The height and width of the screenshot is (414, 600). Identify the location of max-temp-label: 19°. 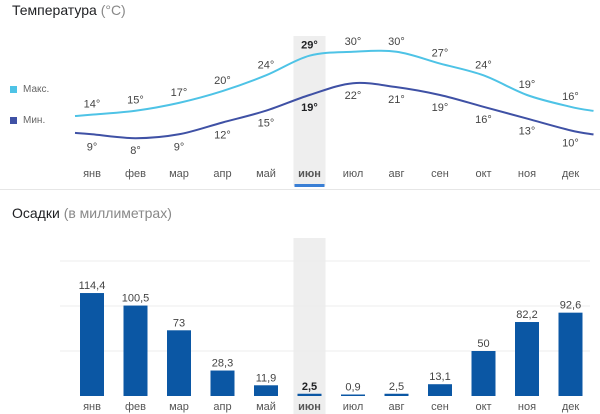
(527, 85).